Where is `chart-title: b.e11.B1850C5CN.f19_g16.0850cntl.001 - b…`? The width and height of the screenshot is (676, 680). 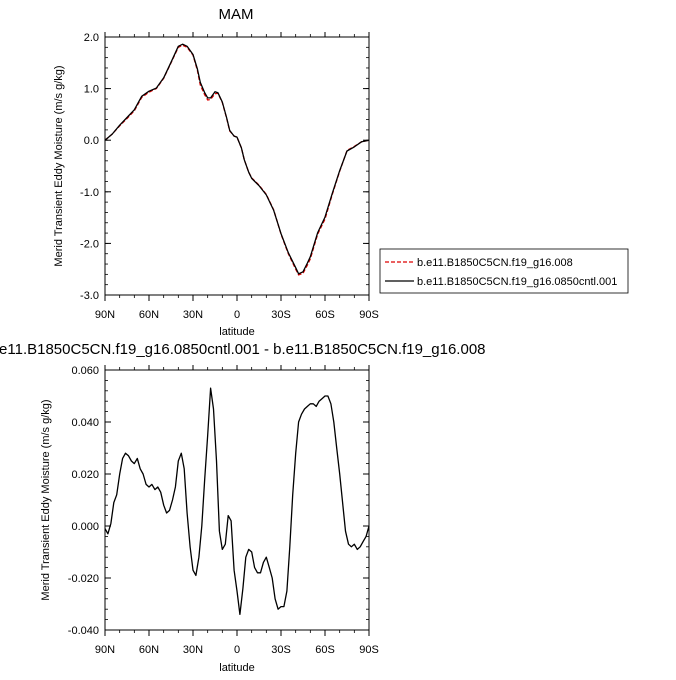
chart-title: b.e11.B1850C5CN.f19_g16.0850cntl.001 - b… is located at coordinates (242, 349).